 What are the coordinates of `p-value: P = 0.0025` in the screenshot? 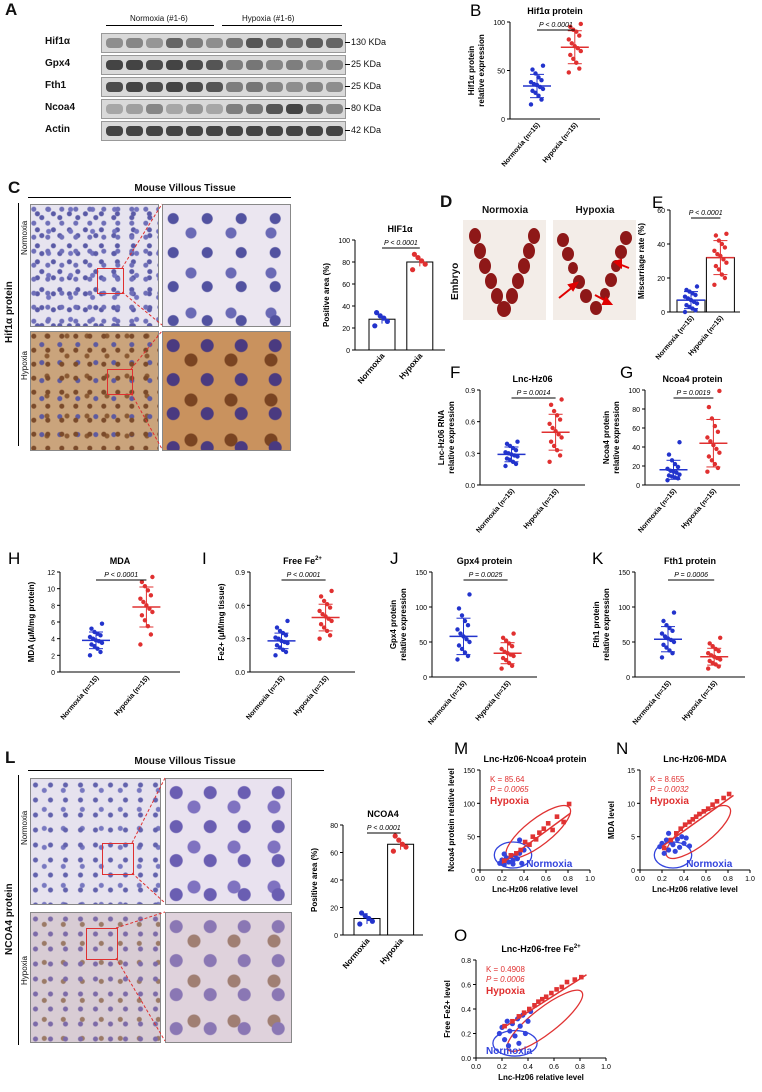 It's located at (486, 575).